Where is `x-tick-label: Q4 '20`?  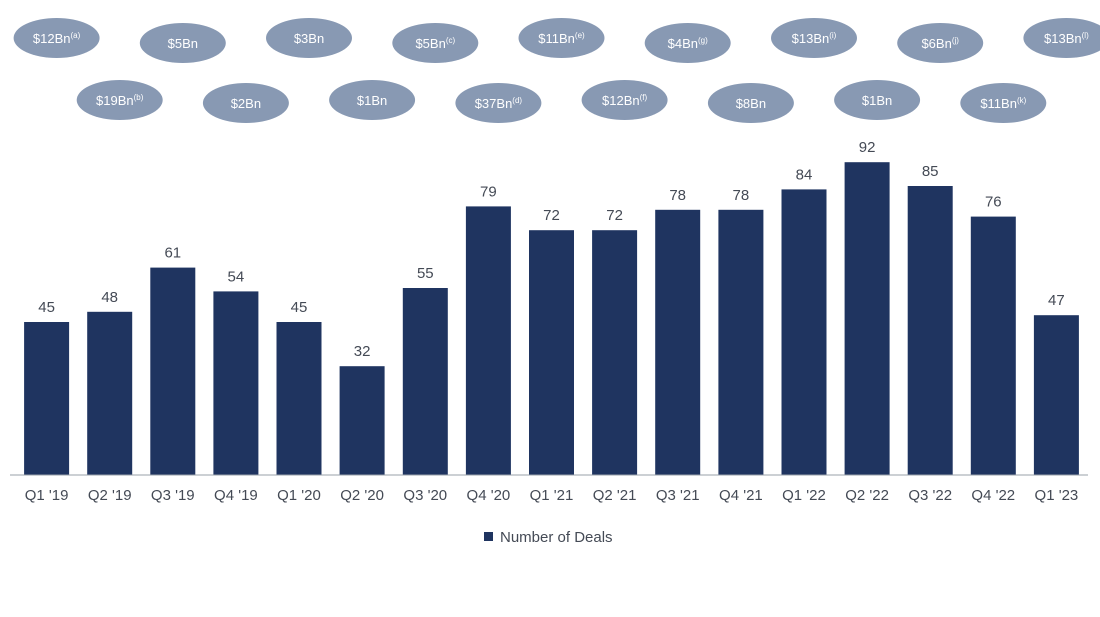
x-tick-label: Q4 '20 is located at coordinates (489, 495).